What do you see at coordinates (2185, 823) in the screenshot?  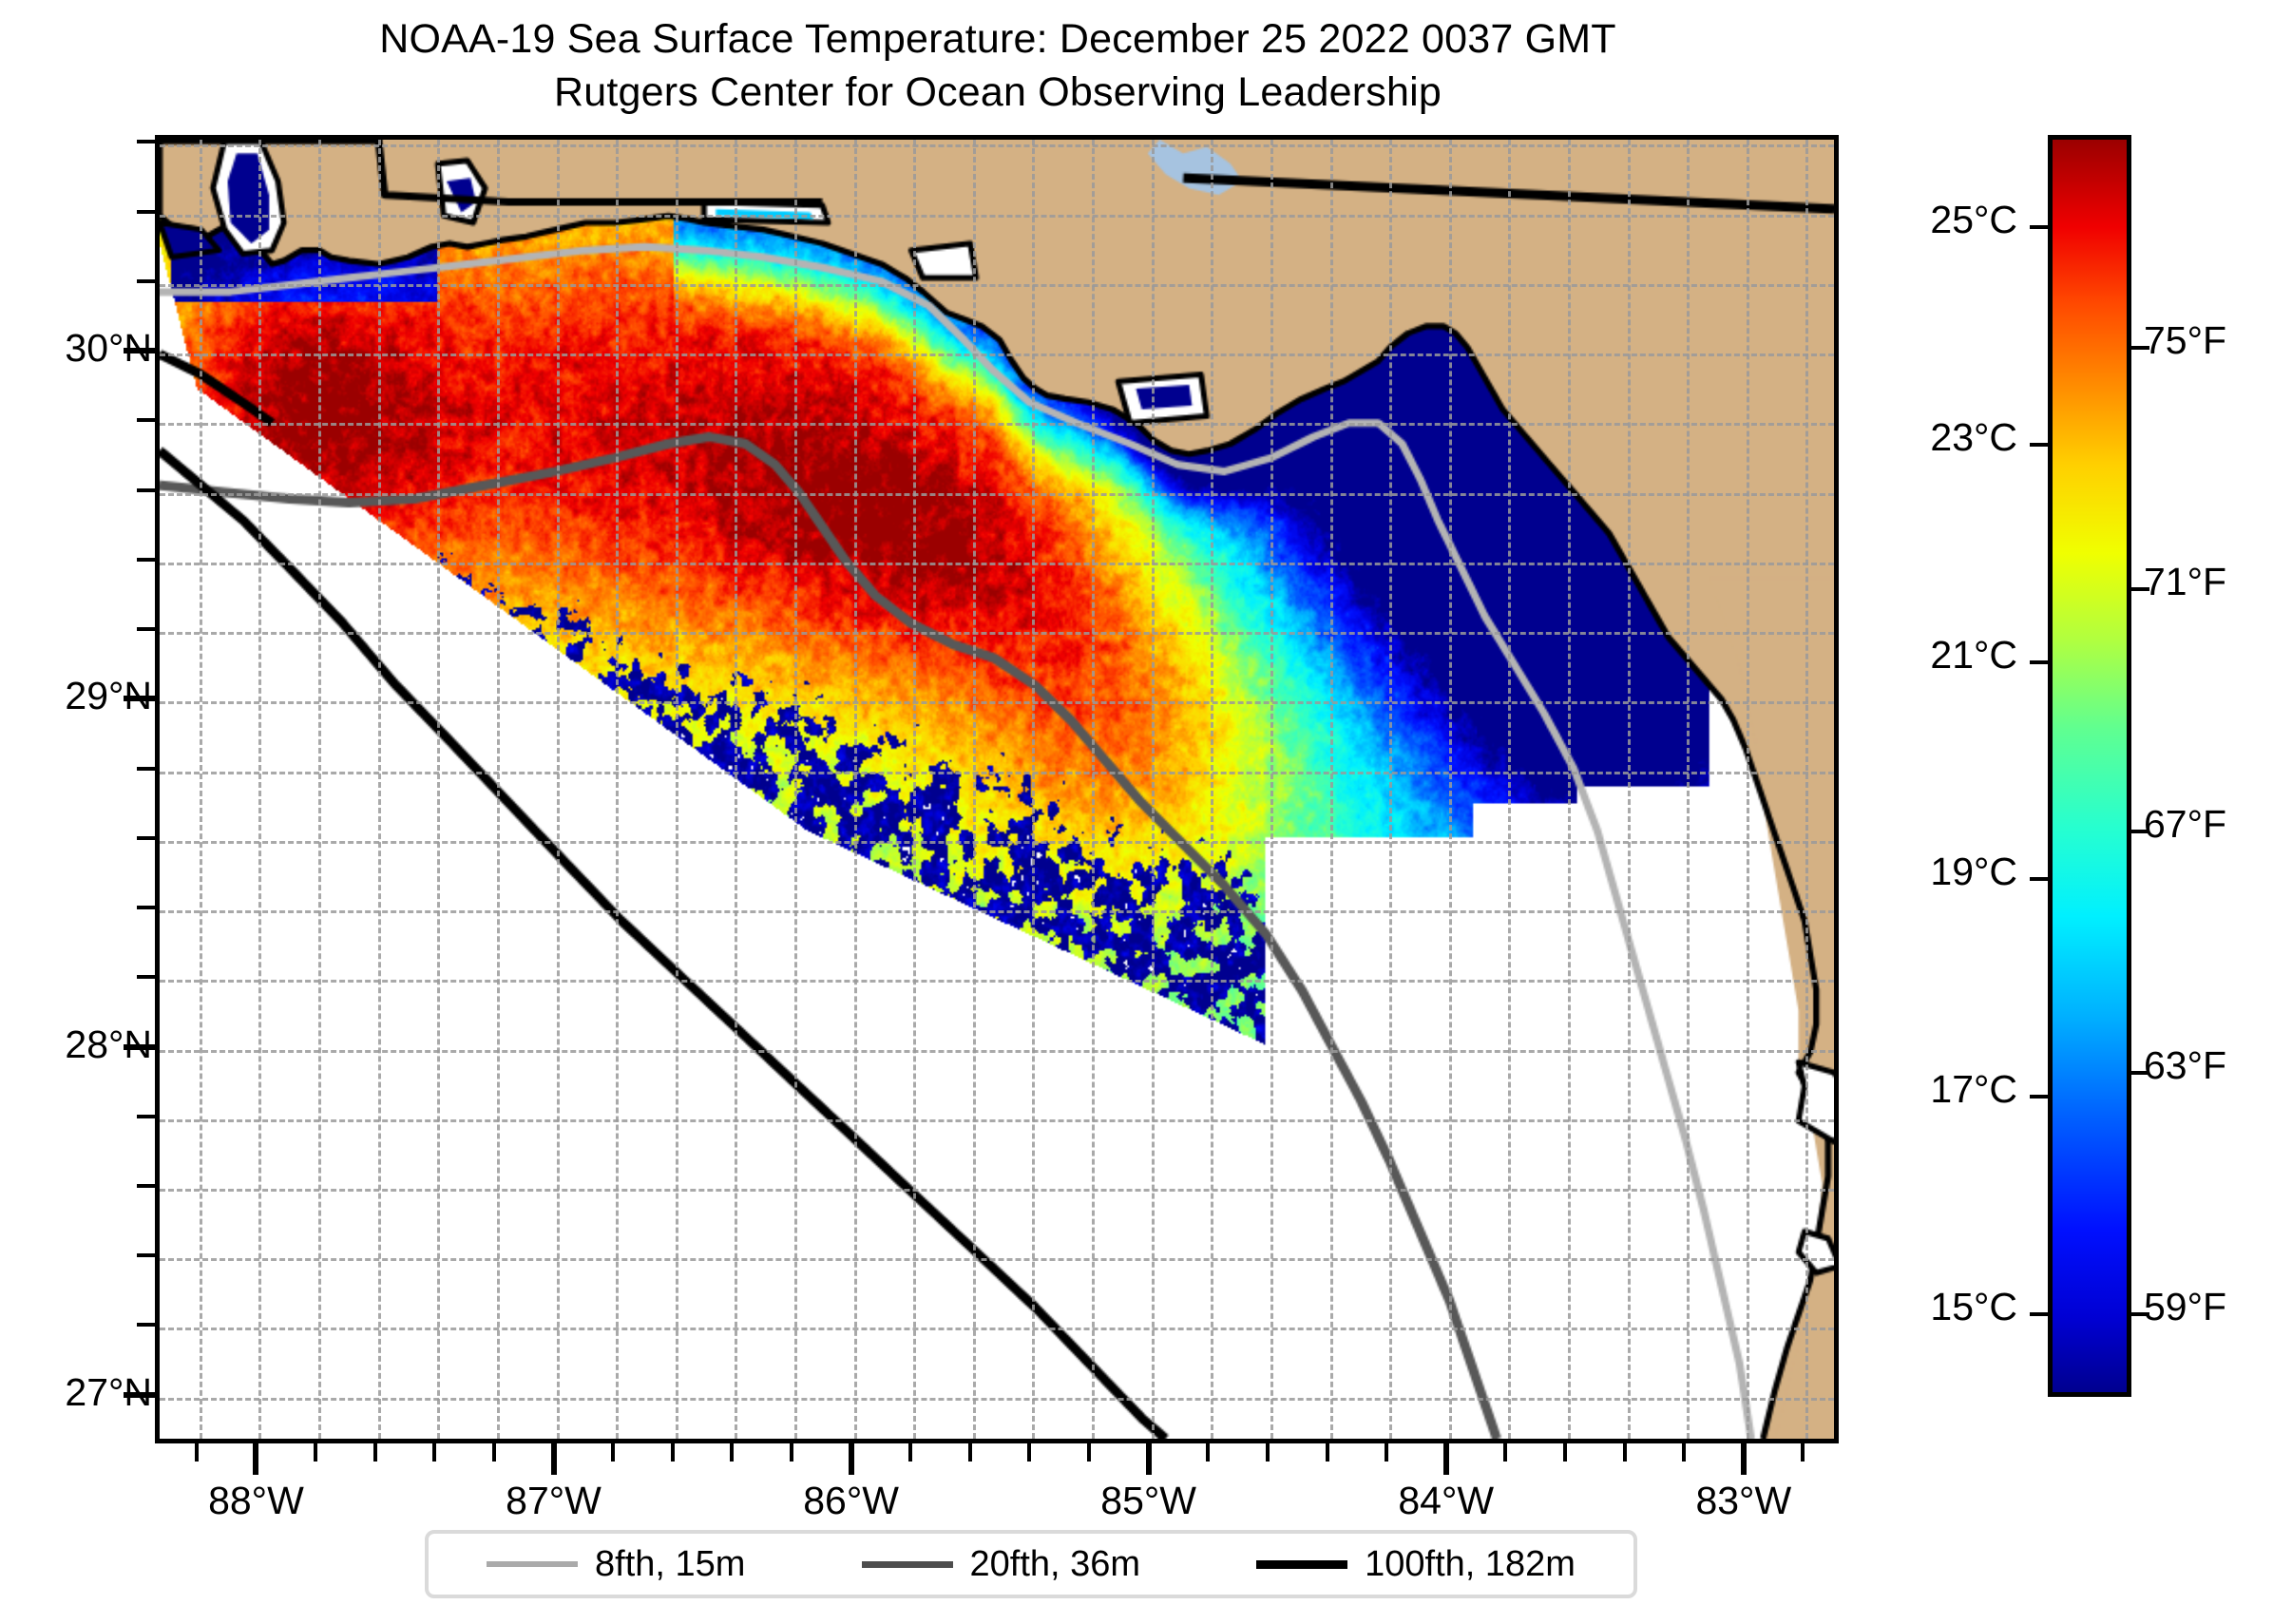 I see `colorbar-label-fahrenheit: 67°F` at bounding box center [2185, 823].